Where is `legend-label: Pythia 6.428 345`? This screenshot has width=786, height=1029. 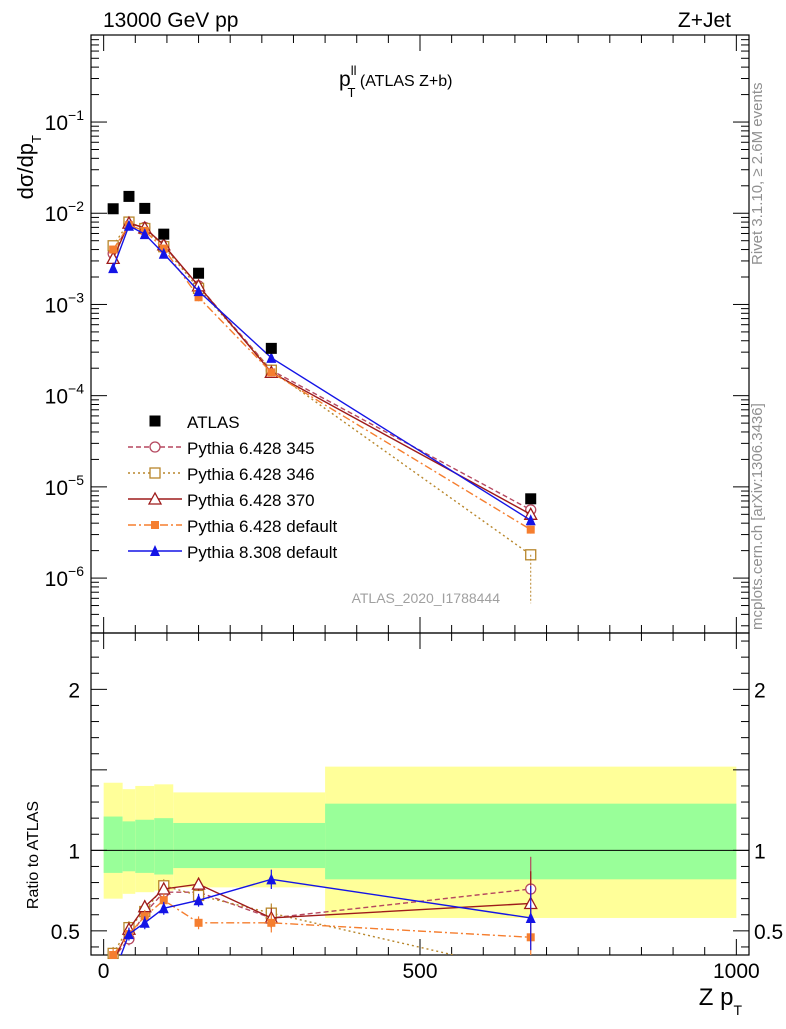
legend-label: Pythia 6.428 345 is located at coordinates (251, 448).